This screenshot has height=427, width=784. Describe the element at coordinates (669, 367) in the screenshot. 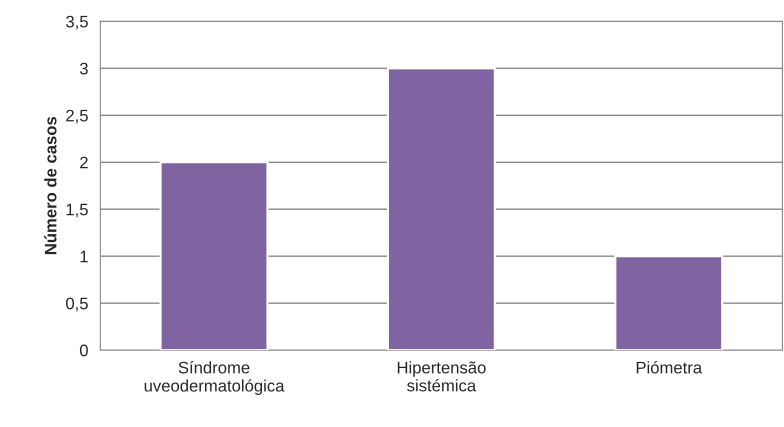

I see `x-tick-label: Piómetra` at that location.